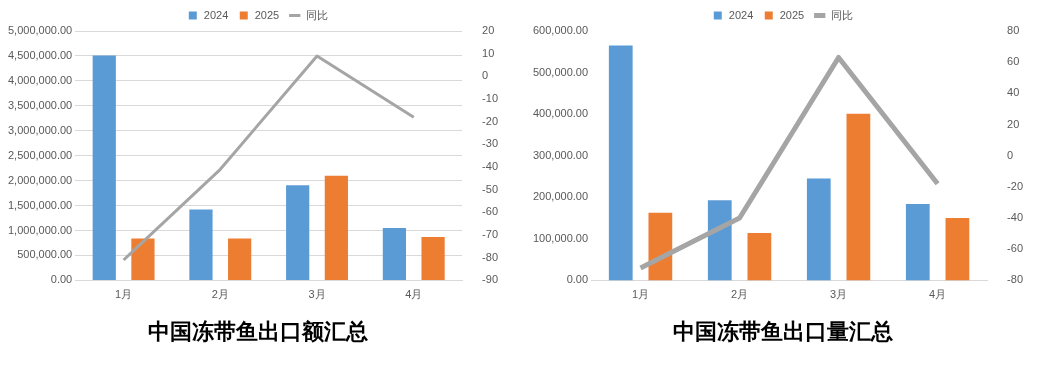  Describe the element at coordinates (1013, 92) in the screenshot. I see `y2-tick-label: 40` at that location.